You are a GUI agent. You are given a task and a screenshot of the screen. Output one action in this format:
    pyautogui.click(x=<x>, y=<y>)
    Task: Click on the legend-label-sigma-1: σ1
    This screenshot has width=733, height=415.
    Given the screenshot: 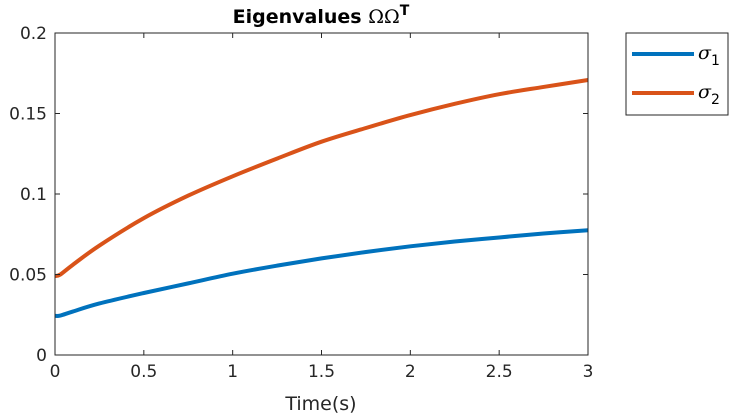 What is the action you would take?
    pyautogui.click(x=709, y=55)
    